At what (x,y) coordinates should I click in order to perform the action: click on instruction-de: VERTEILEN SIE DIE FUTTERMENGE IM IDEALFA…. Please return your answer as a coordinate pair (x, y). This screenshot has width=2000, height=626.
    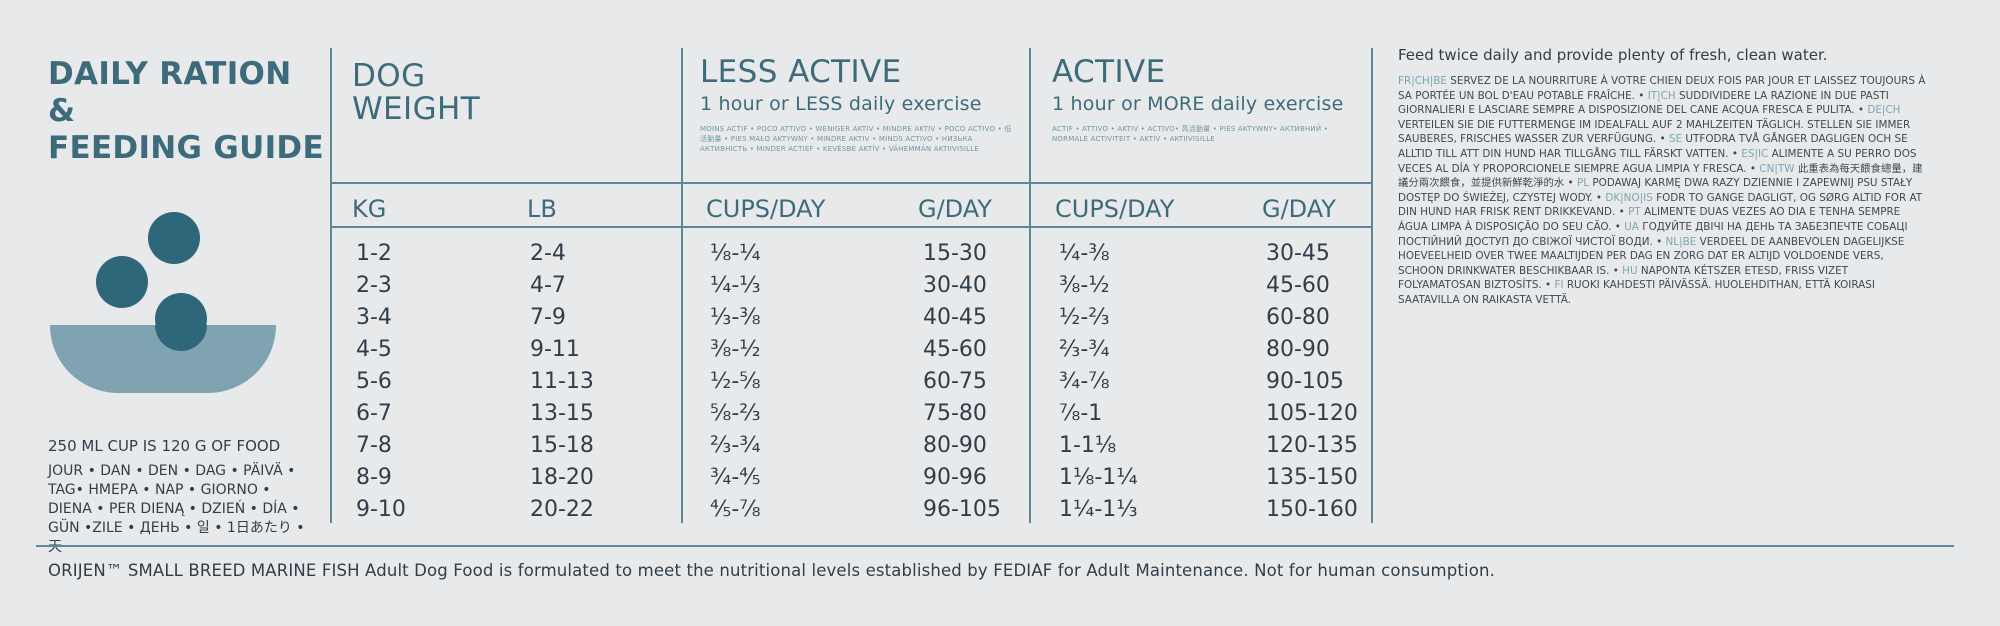
    Looking at the image, I should click on (1654, 132).